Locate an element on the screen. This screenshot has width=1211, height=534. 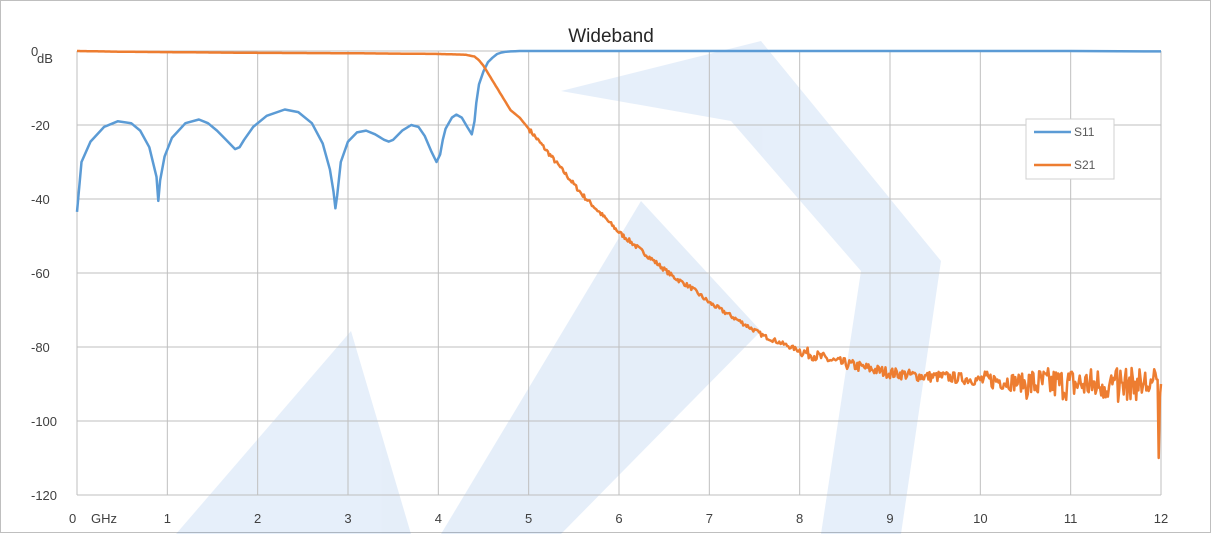
x-tick-label: 11 is located at coordinates (1071, 518).